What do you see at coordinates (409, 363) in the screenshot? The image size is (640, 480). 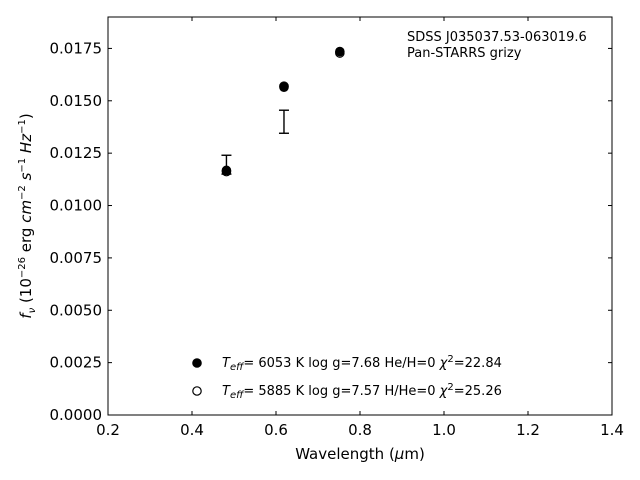 I see `legend-comp-1: He/H=0` at bounding box center [409, 363].